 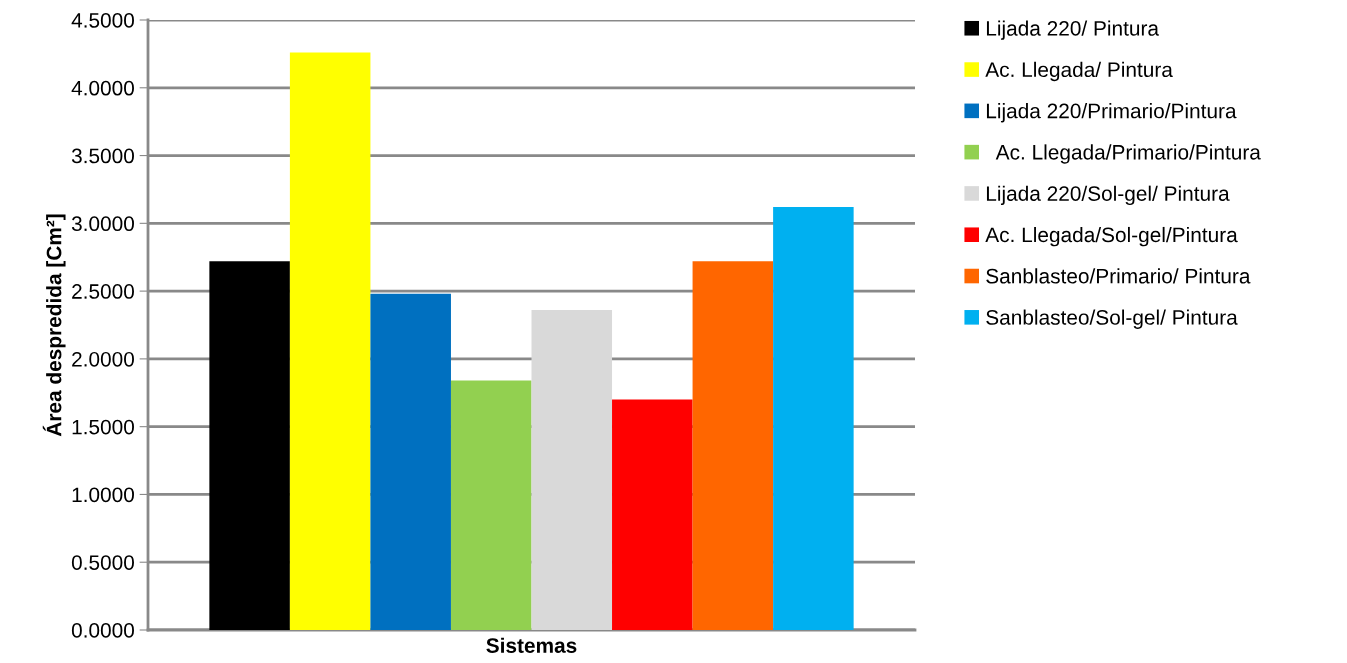 I want to click on y-tick-label: 2.0000, so click(x=103, y=359).